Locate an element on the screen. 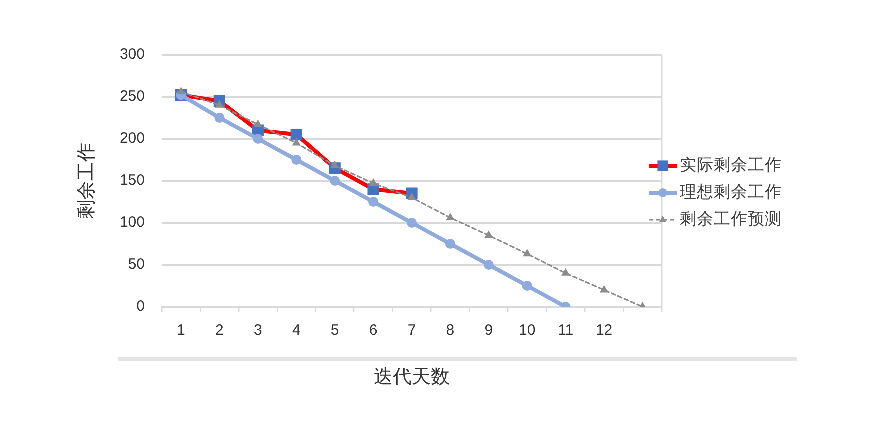  y-tick-label: 200 is located at coordinates (132, 139).